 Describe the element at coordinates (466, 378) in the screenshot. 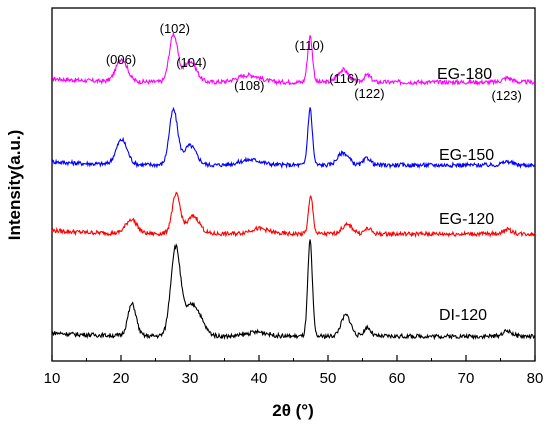

I see `x-tick-label-70: 70` at that location.